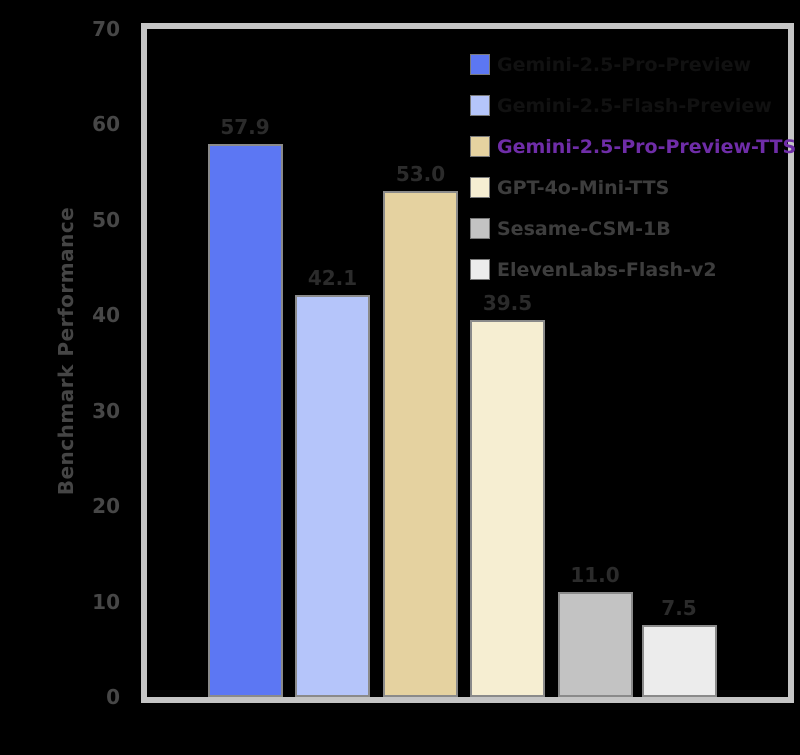 Image resolution: width=800 pixels, height=755 pixels. I want to click on y-tick-label: 50, so click(106, 219).